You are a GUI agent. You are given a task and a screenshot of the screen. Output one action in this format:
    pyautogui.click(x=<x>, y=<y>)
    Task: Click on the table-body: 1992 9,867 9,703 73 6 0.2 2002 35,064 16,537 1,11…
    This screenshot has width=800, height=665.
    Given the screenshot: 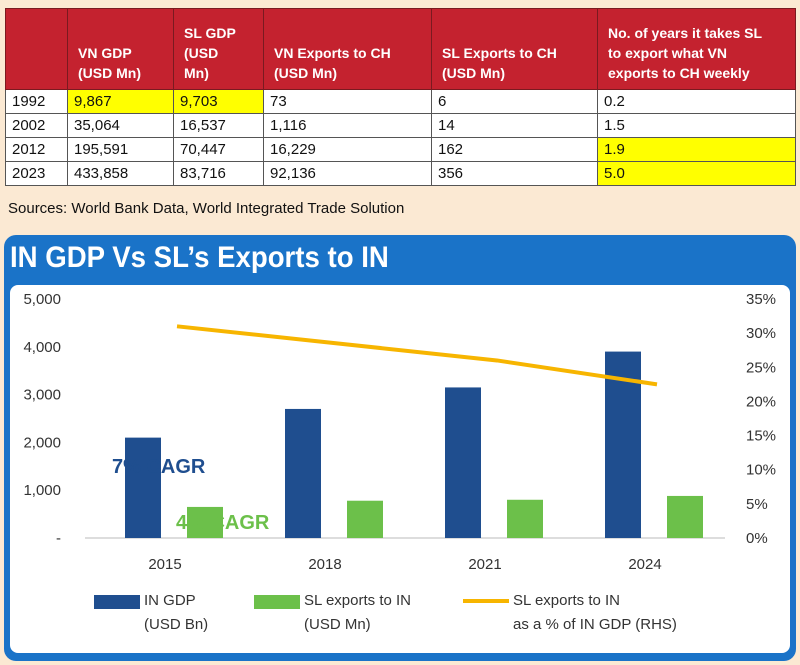 What is the action you would take?
    pyautogui.click(x=400, y=137)
    